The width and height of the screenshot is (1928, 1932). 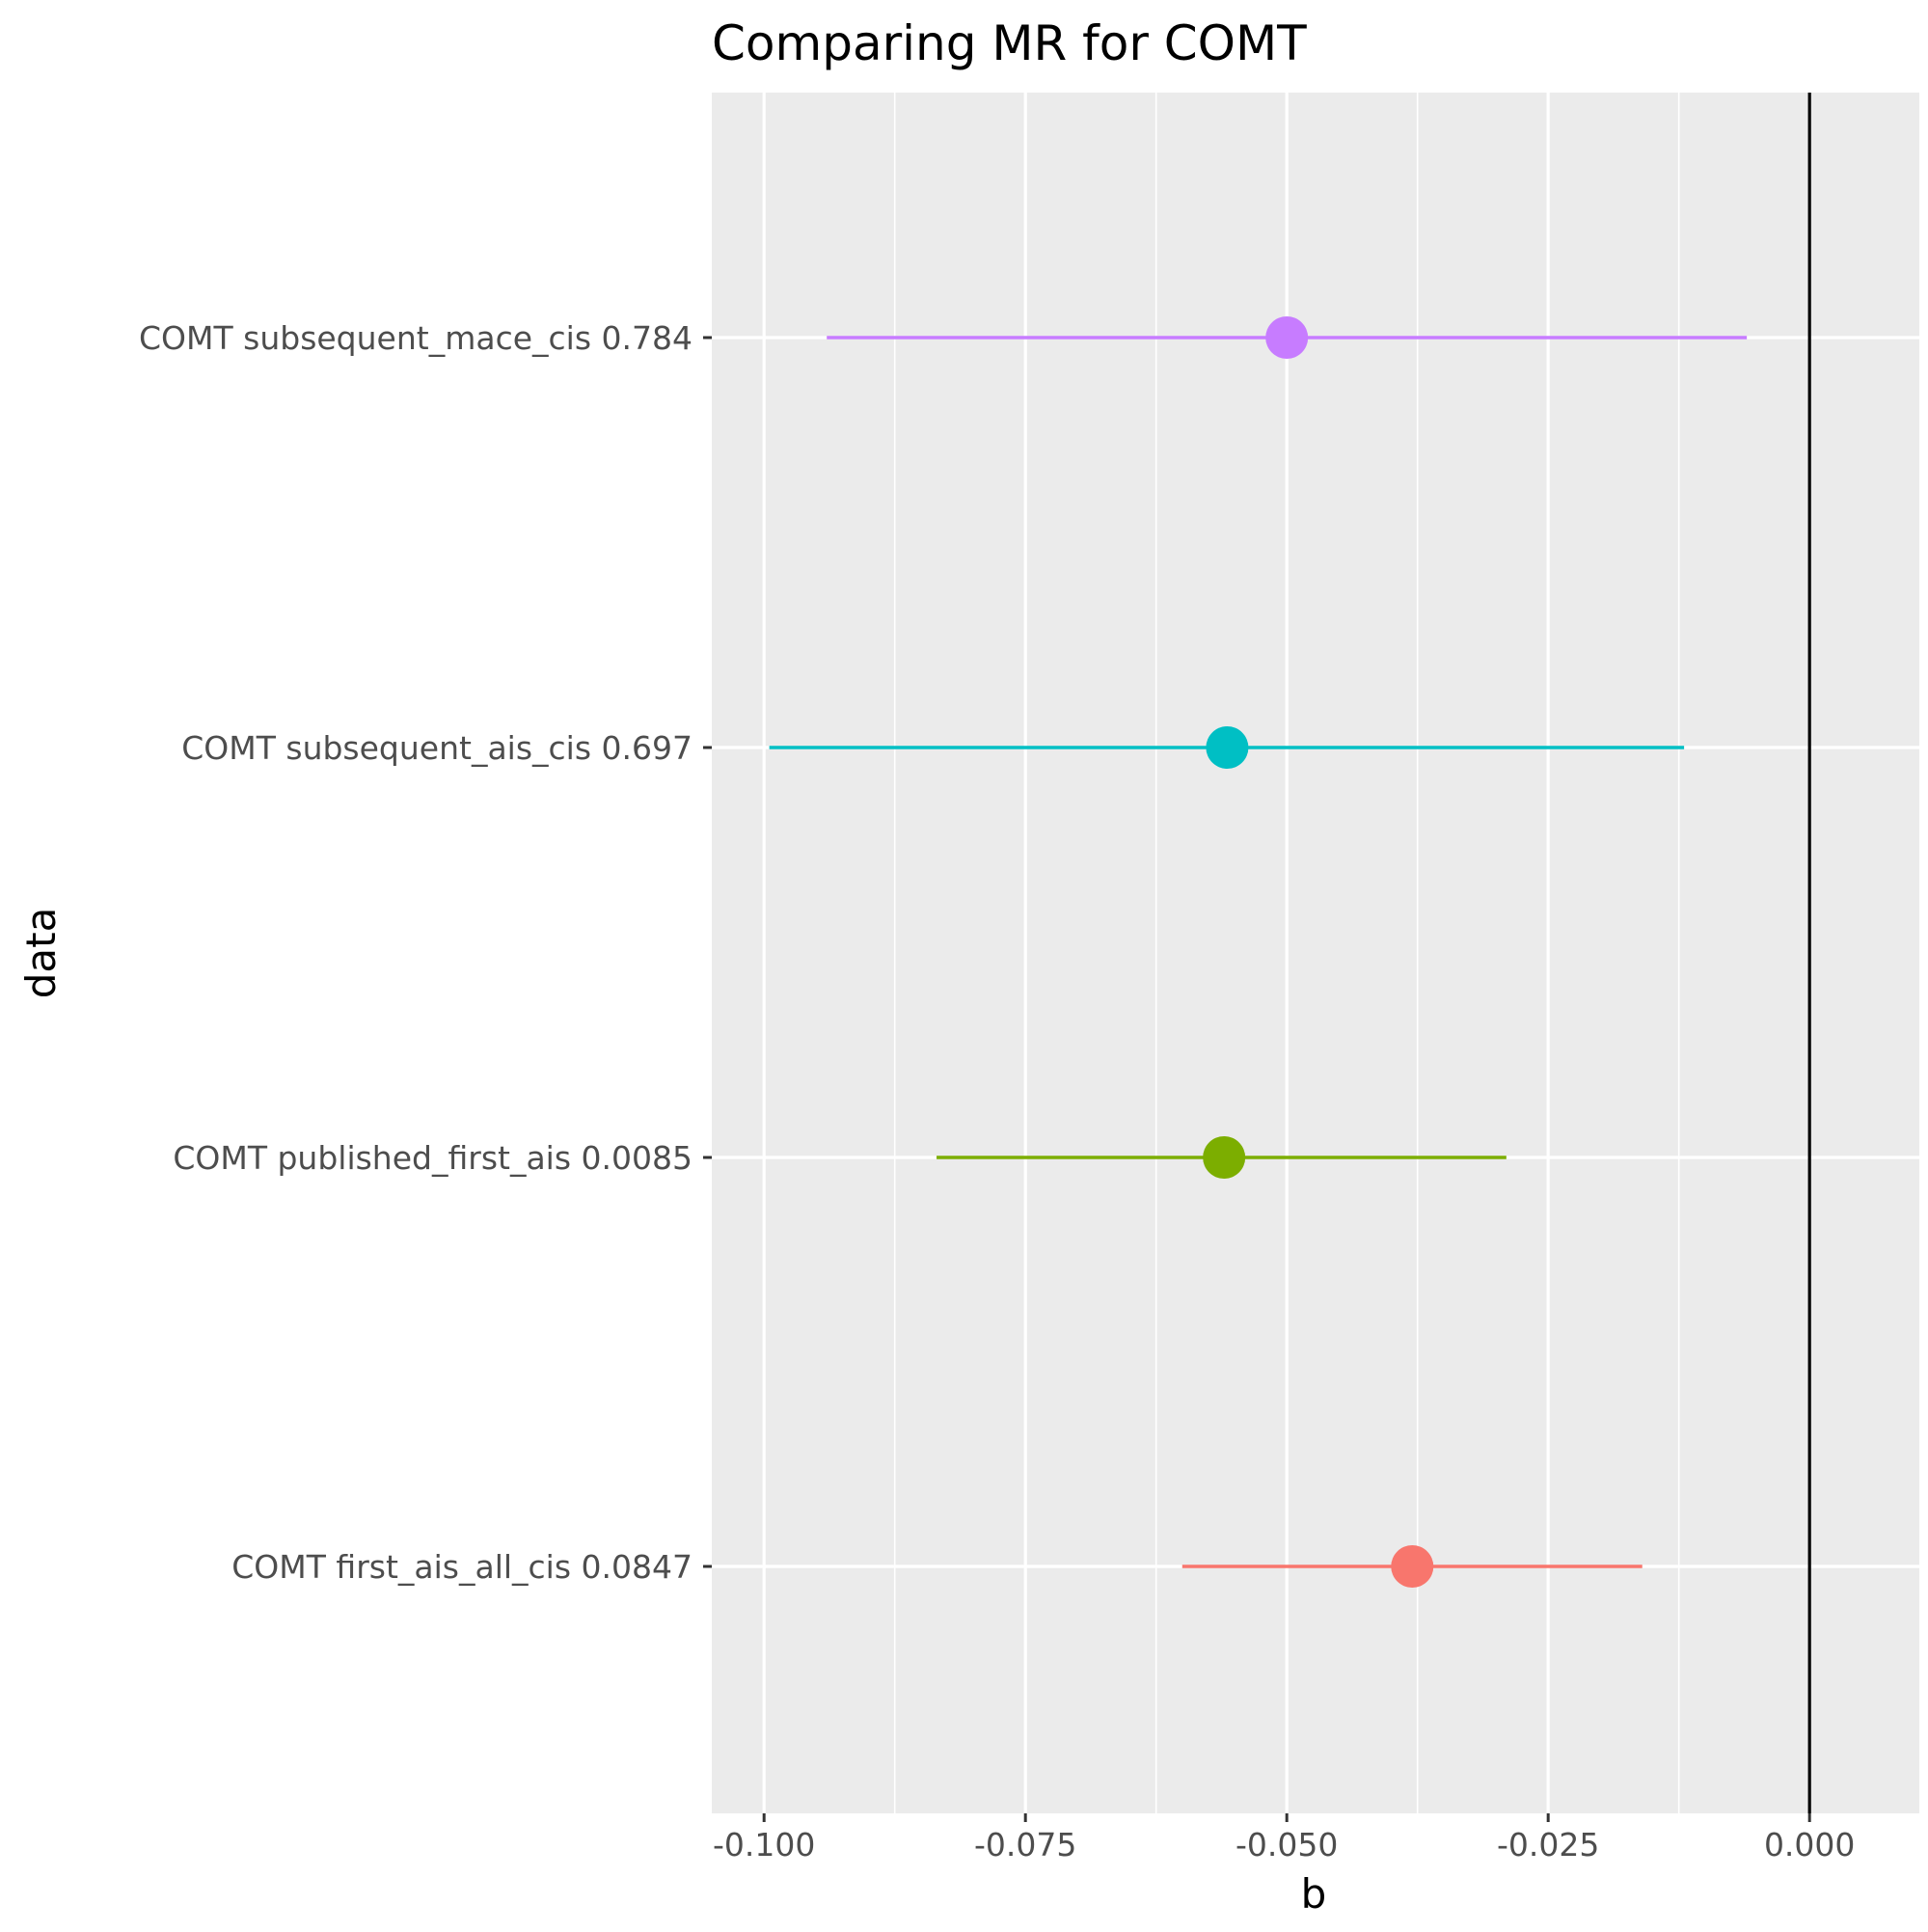 What do you see at coordinates (437, 748) in the screenshot?
I see `y-tick-label: COMT subsequent_ais_cis 0.697` at bounding box center [437, 748].